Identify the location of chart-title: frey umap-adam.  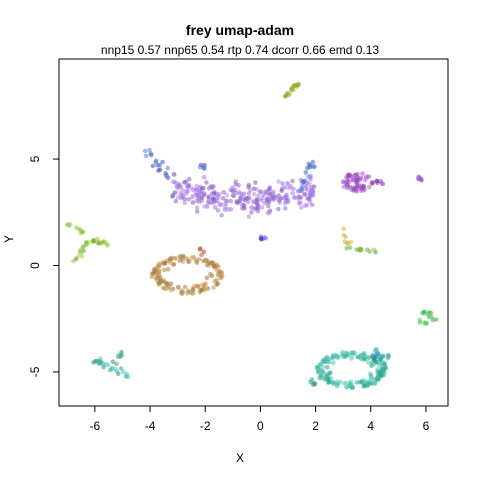
(240, 30).